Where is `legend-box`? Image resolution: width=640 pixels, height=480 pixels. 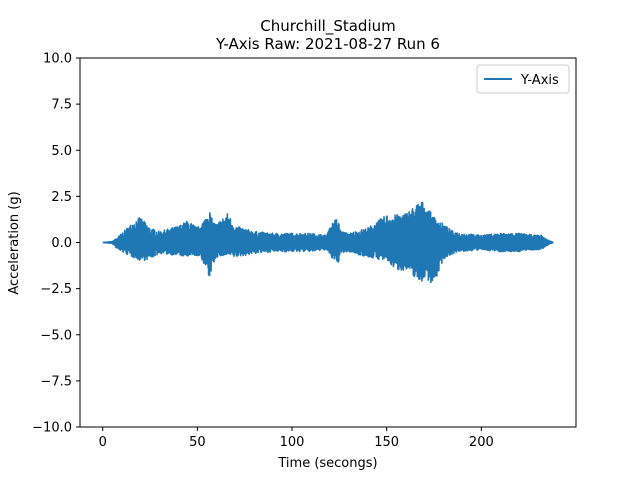 legend-box is located at coordinates (523, 79).